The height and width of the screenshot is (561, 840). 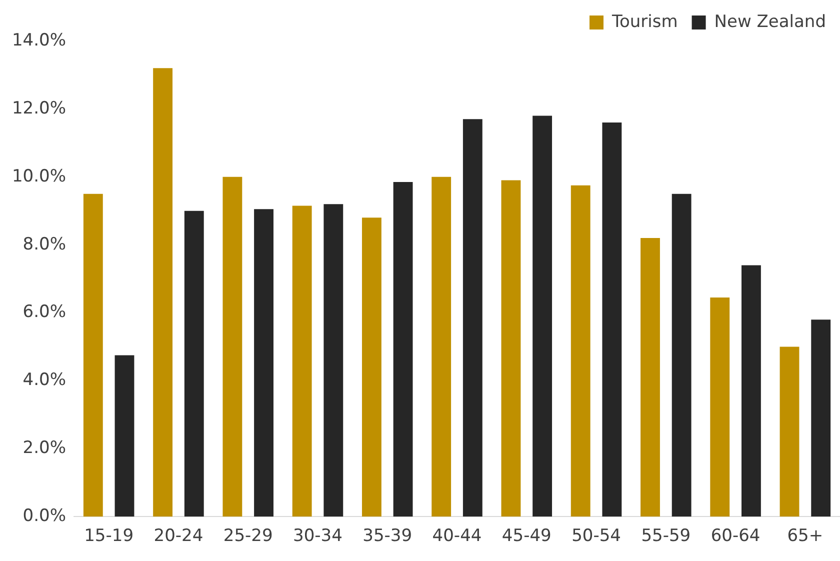 I want to click on x-tick-label: 20-24, so click(x=179, y=536).